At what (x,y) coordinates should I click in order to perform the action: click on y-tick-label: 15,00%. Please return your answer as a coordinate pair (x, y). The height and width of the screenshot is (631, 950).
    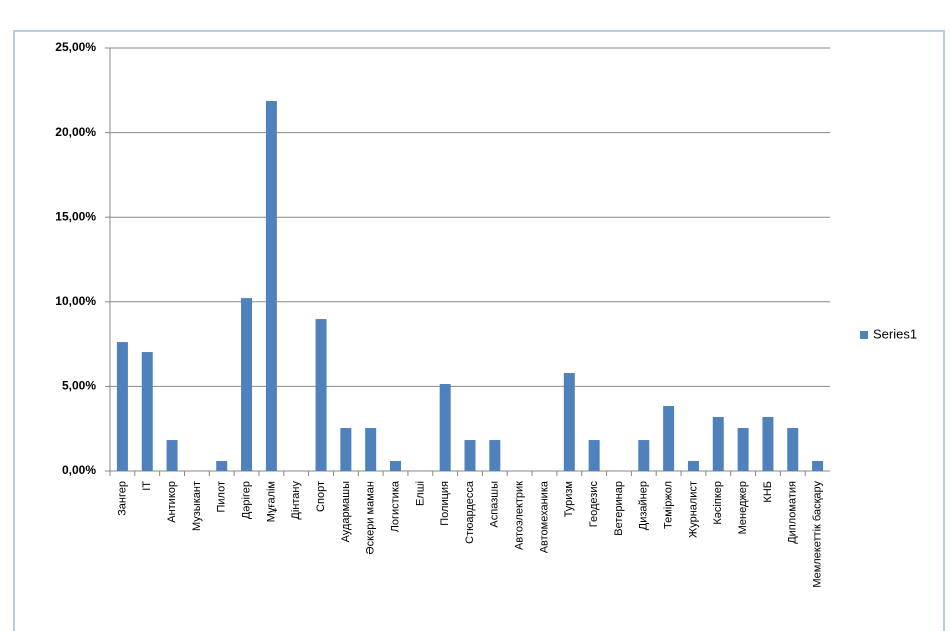
    Looking at the image, I should click on (75, 216).